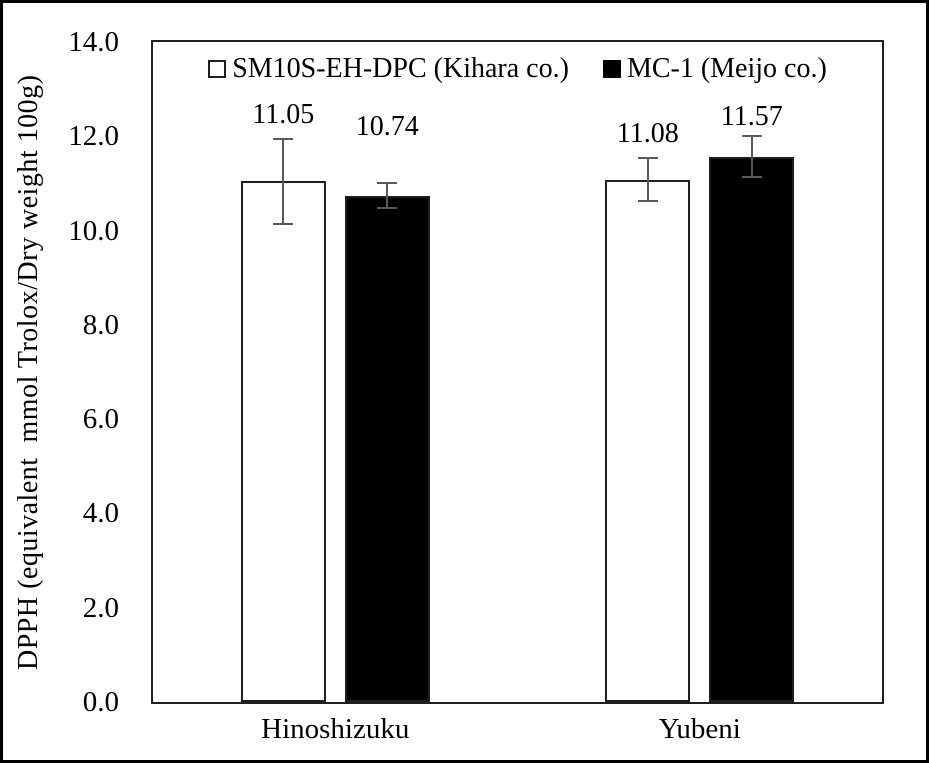 The width and height of the screenshot is (929, 763). I want to click on x-axis-category-label: Hinoshizuku, so click(335, 729).